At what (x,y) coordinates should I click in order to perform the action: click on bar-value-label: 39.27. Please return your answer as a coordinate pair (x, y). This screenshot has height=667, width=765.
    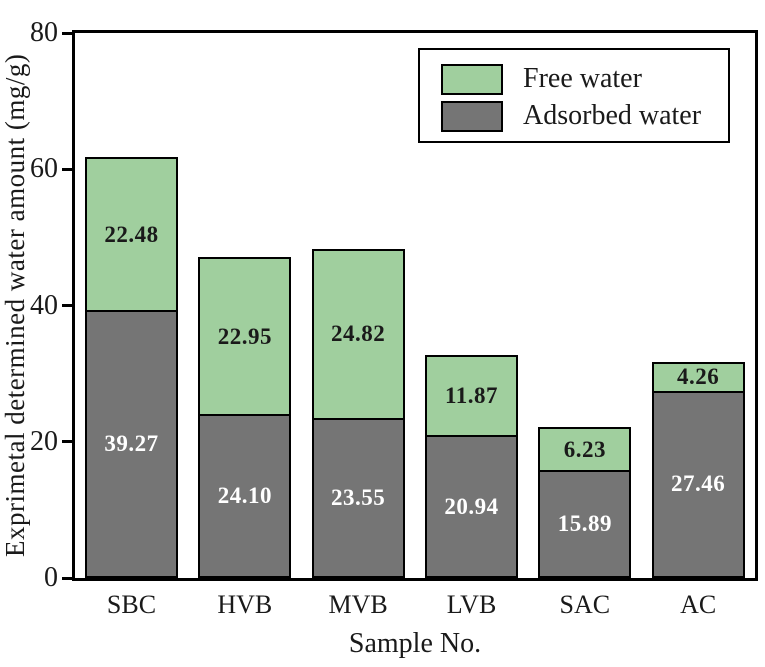
    Looking at the image, I should click on (131, 444).